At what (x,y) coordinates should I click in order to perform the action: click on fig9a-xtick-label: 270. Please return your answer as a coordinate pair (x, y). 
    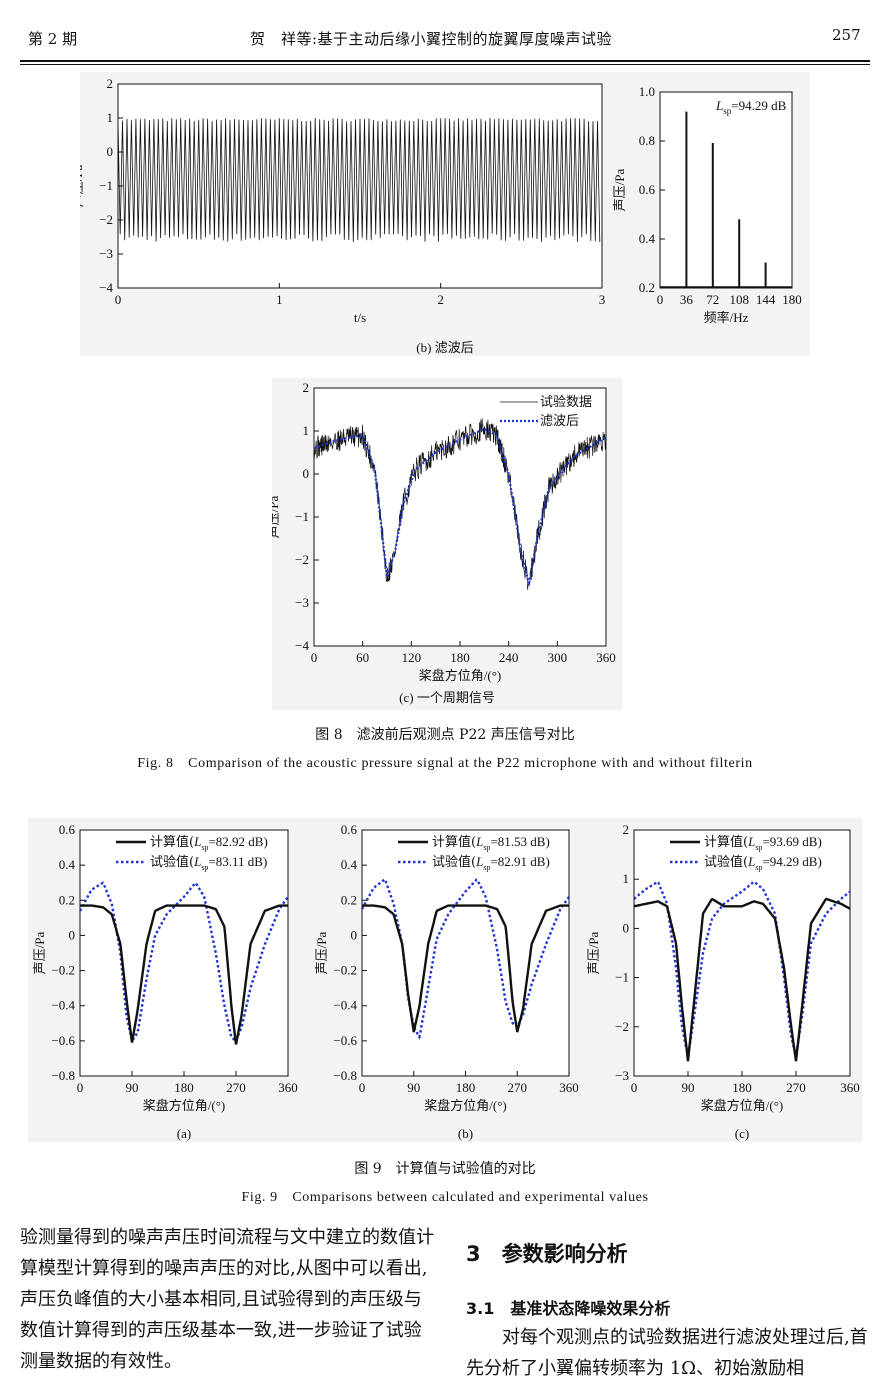
    Looking at the image, I should click on (236, 1087).